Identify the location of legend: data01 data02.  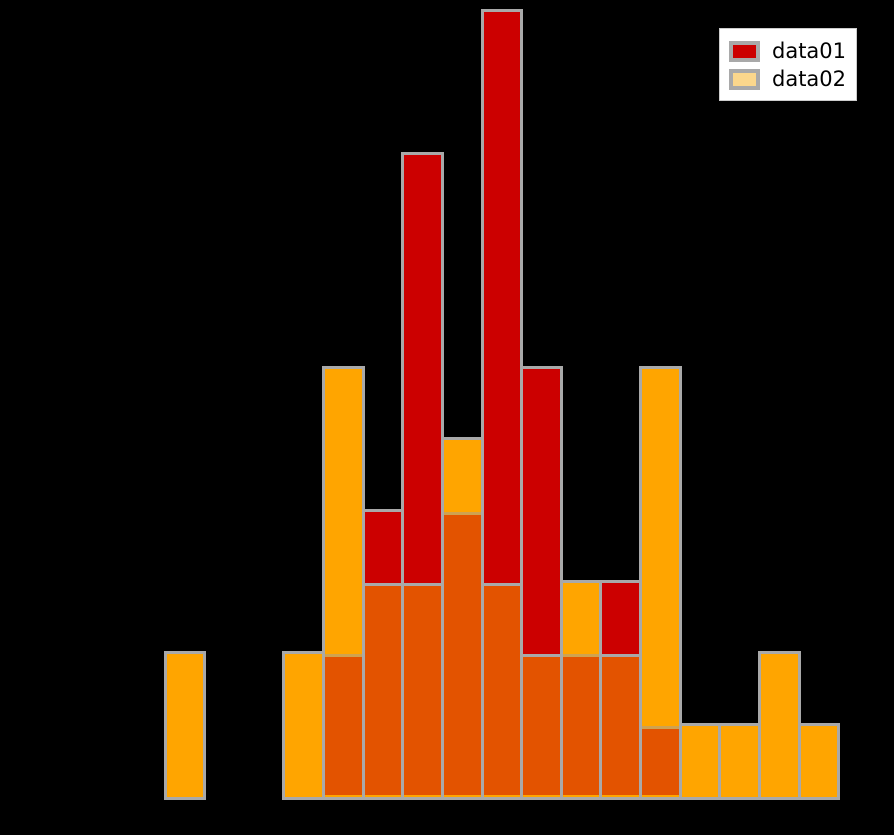
(788, 64).